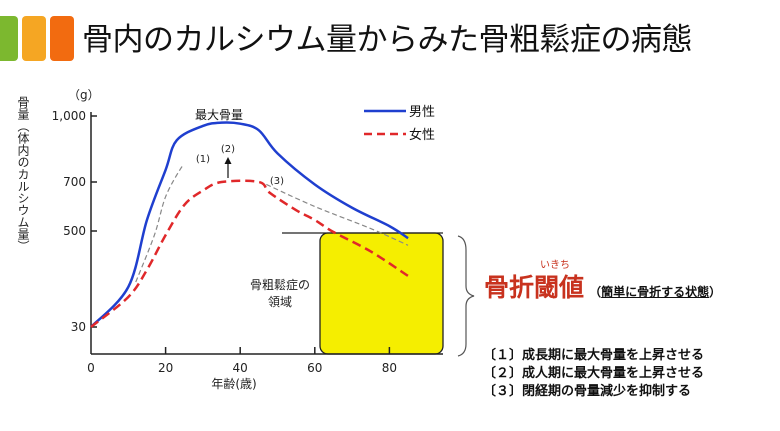 The image size is (780, 431). Describe the element at coordinates (715, 292) in the screenshot. I see `close-paren: ）` at that location.